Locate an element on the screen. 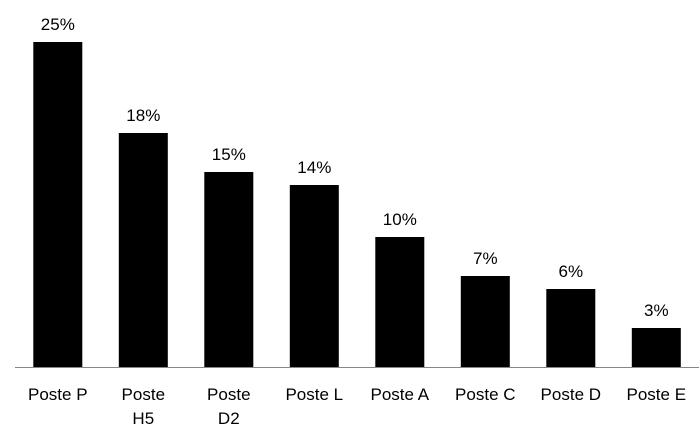 This screenshot has width=699, height=432. value-label: 14% is located at coordinates (314, 167).